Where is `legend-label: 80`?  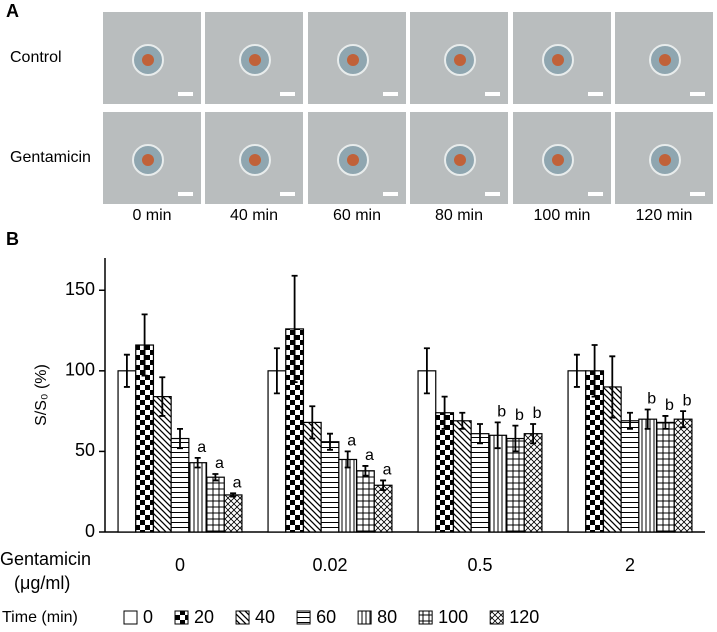
legend-label: 80 is located at coordinates (387, 617).